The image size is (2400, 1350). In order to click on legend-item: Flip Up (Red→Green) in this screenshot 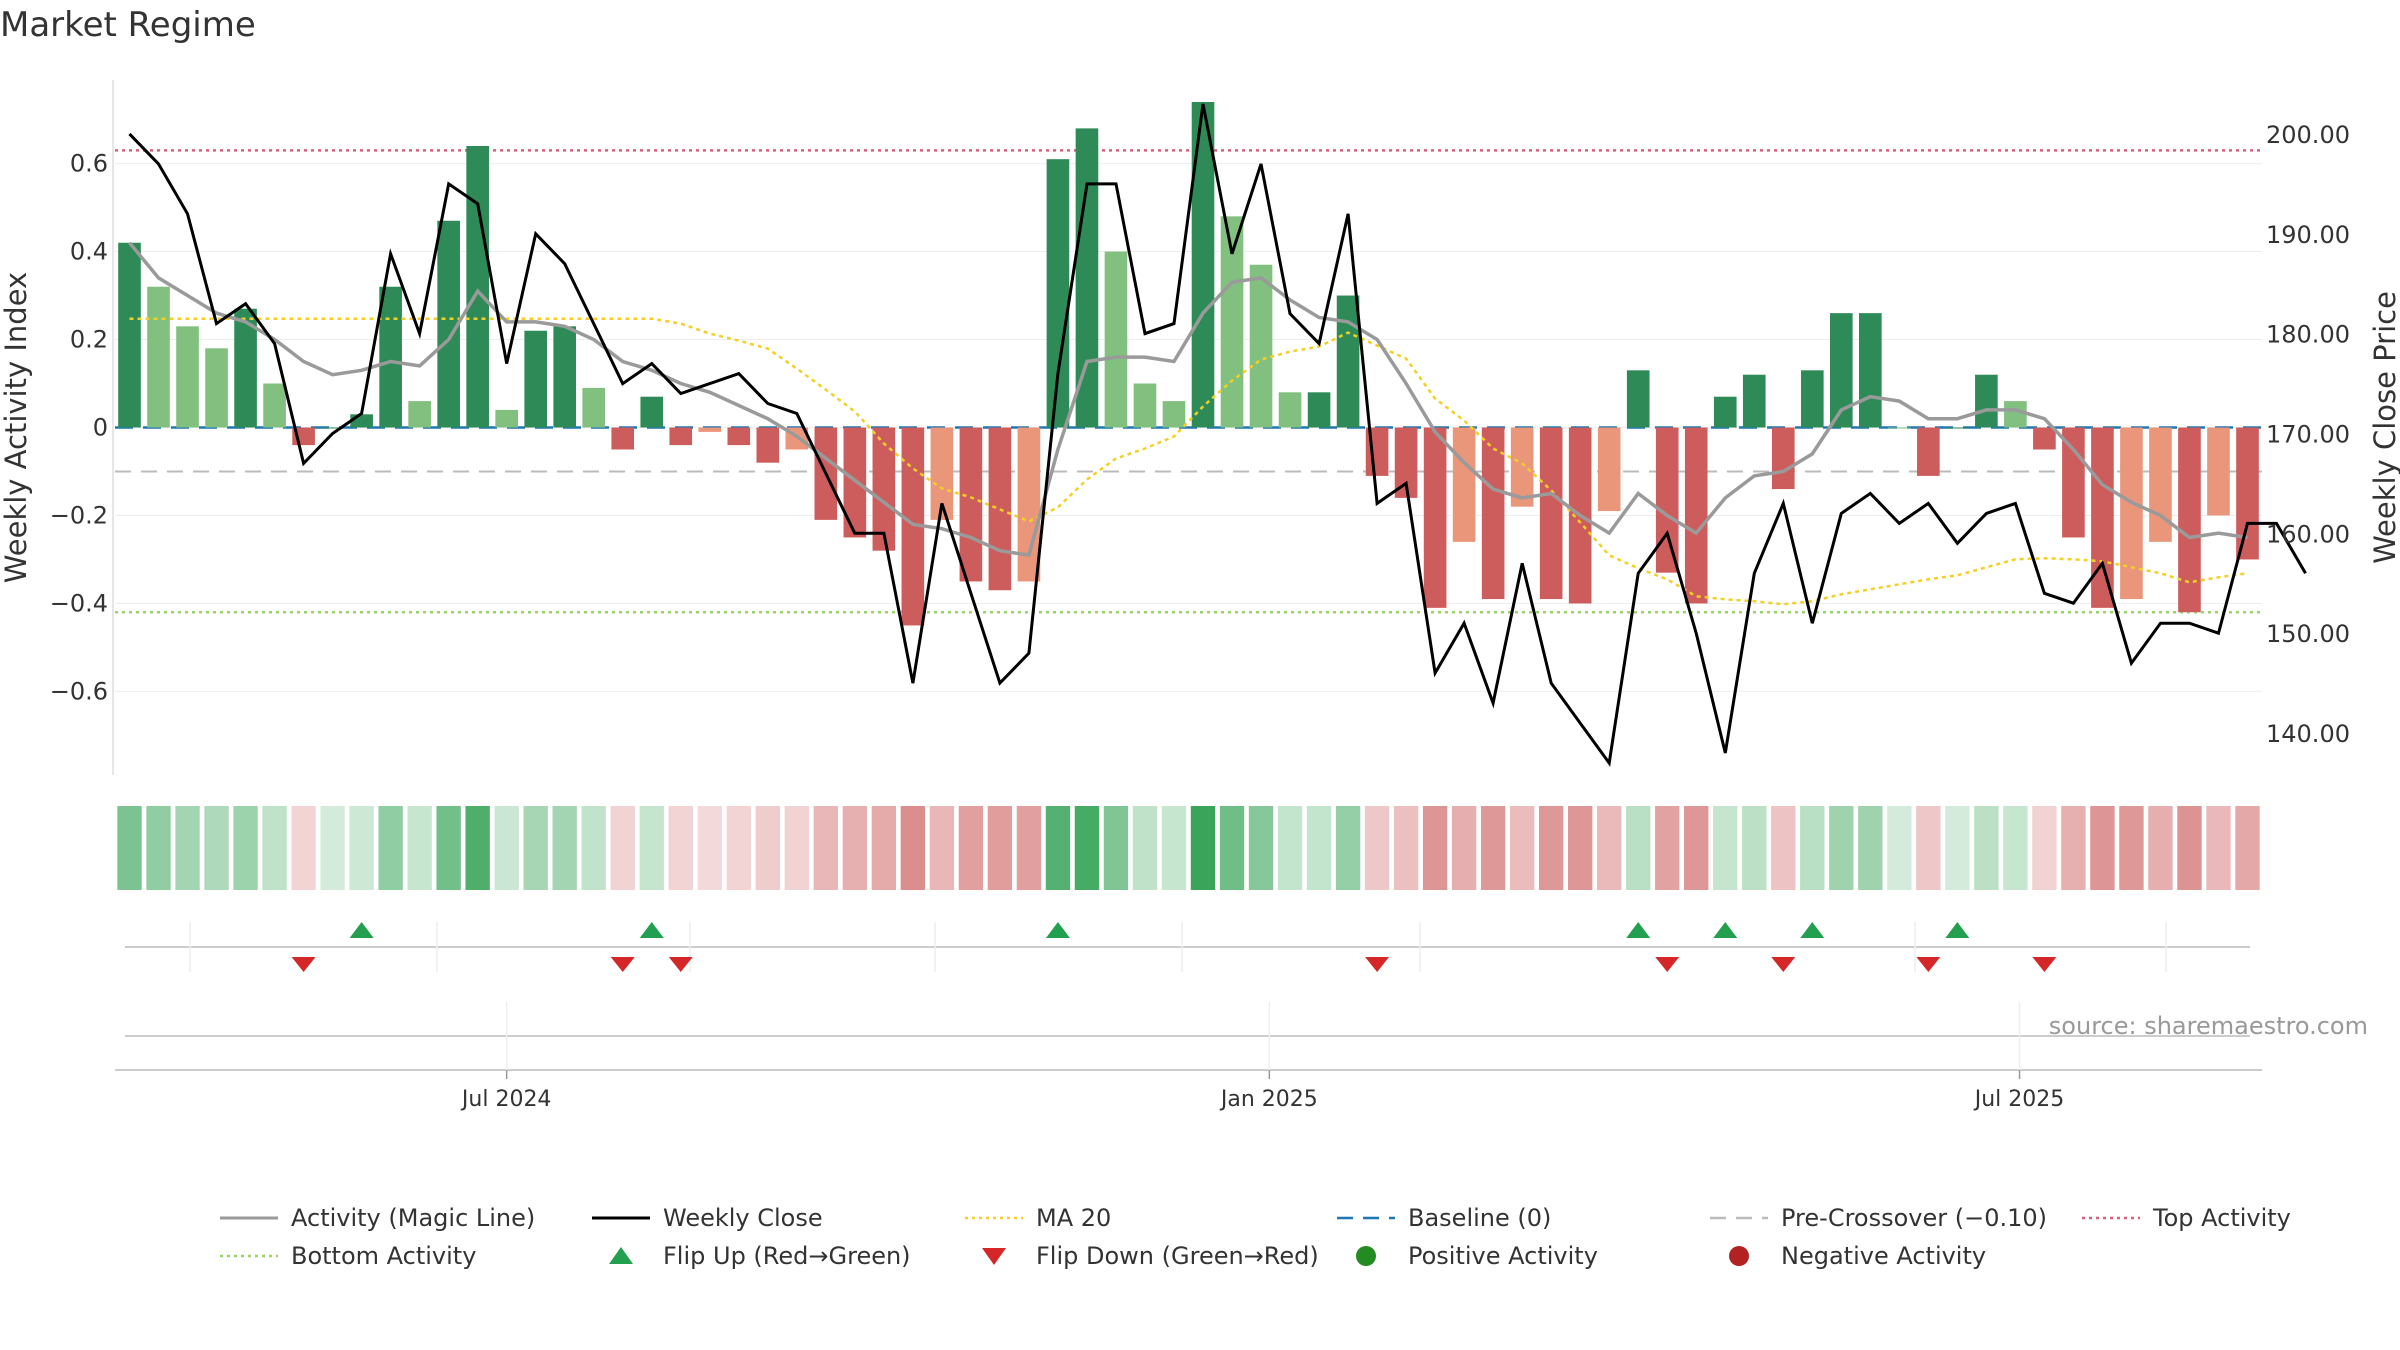, I will do `click(760, 1256)`.